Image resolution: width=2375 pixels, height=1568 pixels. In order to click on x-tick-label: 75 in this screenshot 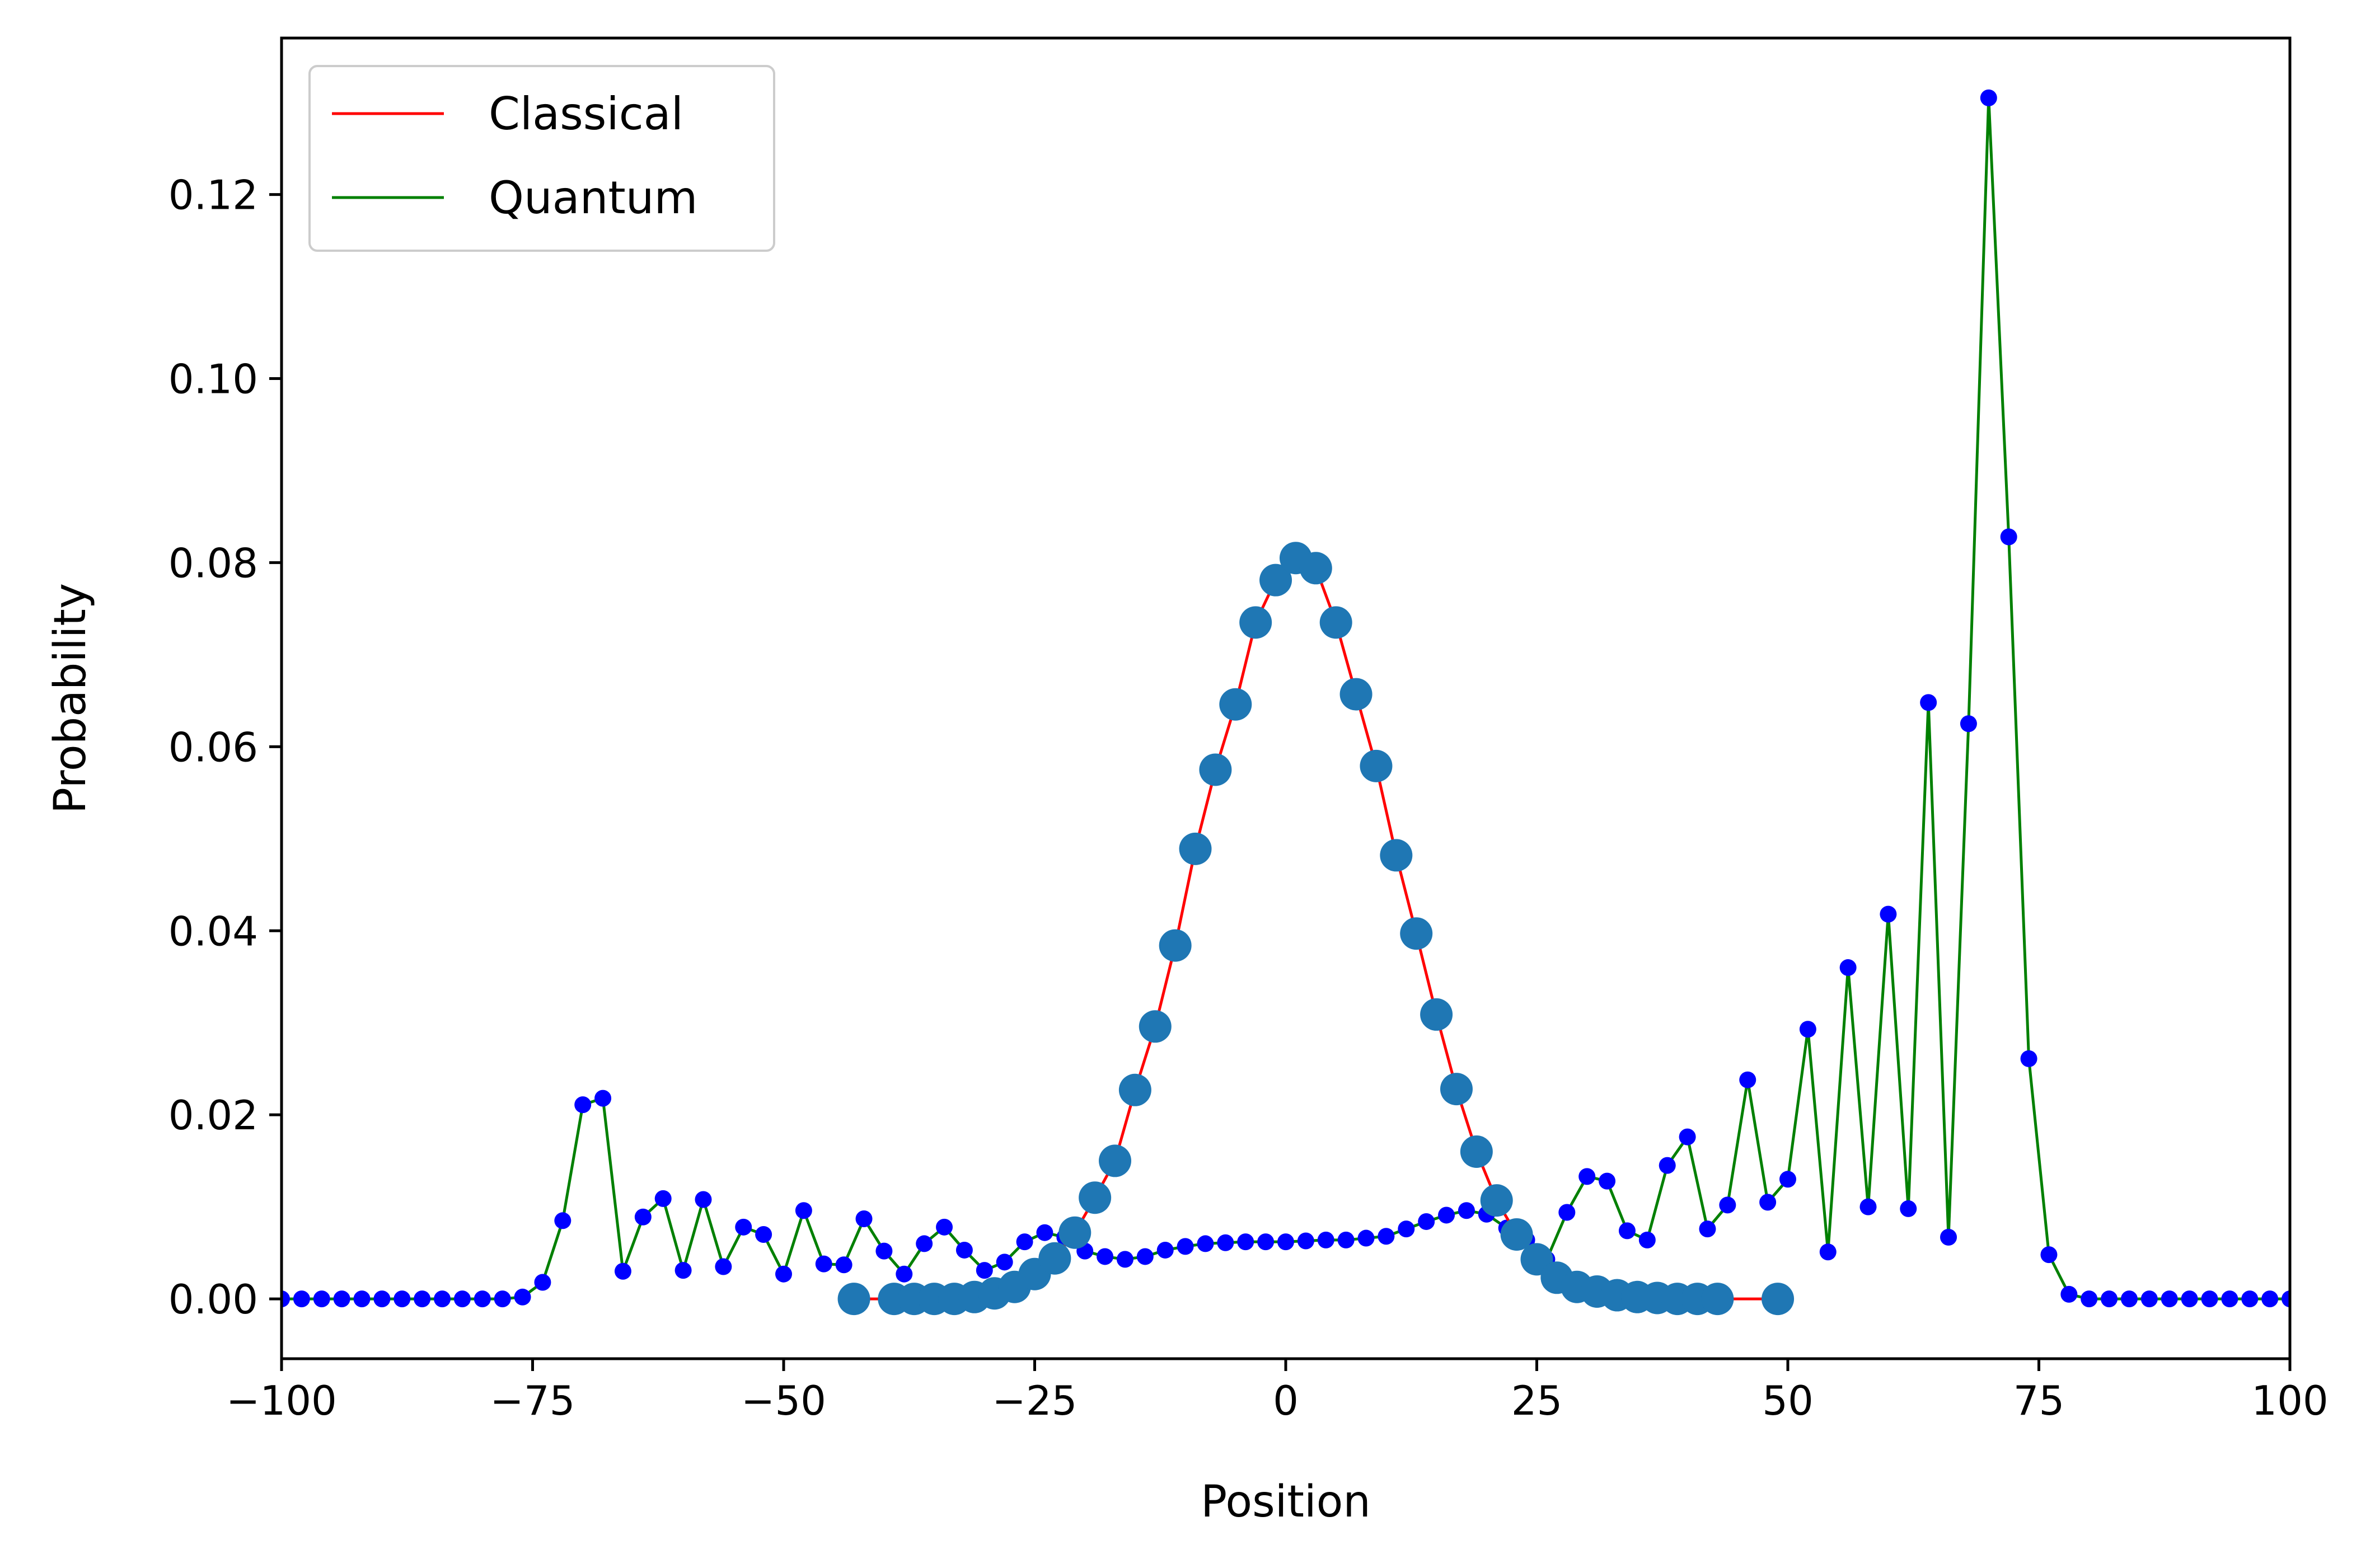, I will do `click(2039, 1401)`.